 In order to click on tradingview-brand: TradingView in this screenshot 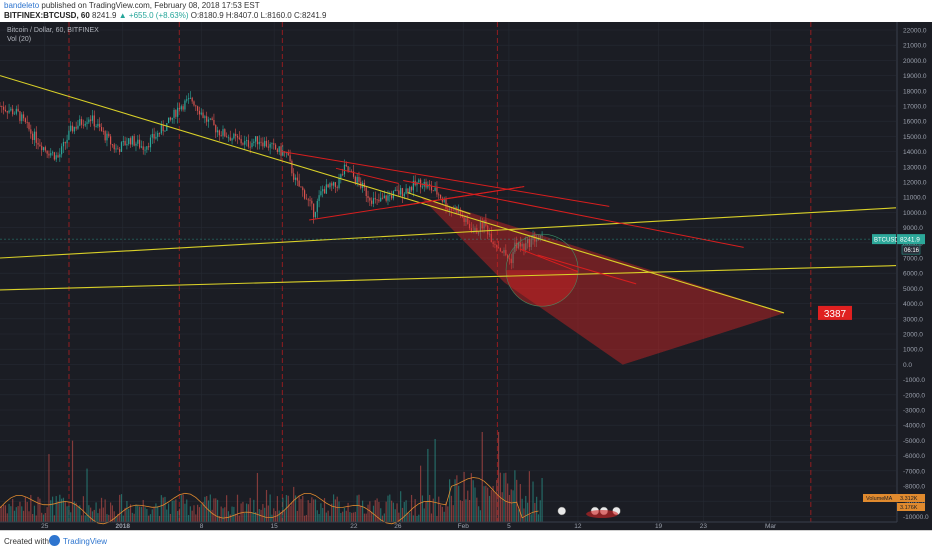, I will do `click(85, 541)`.